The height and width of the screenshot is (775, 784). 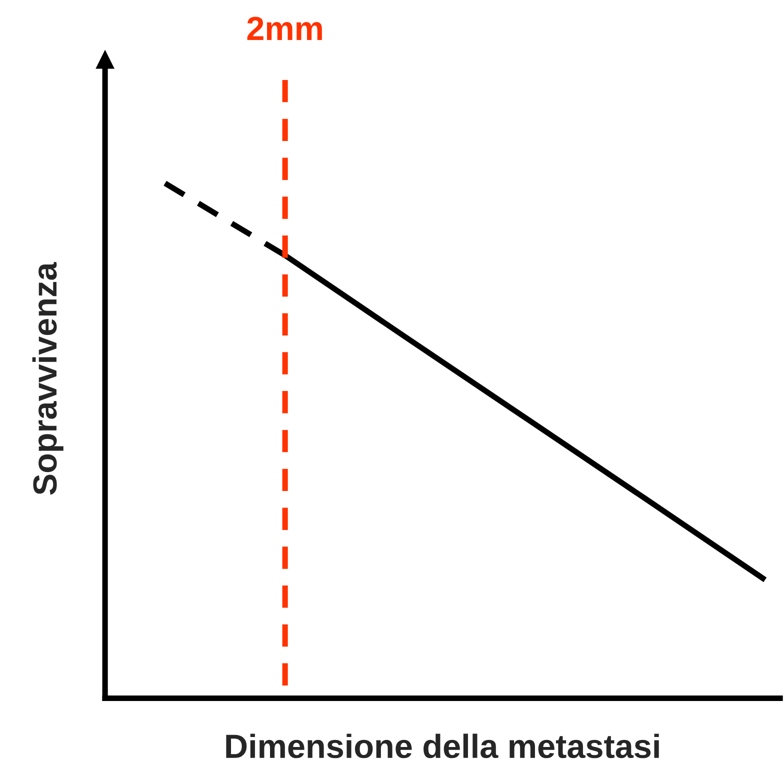 I want to click on x-axis-title: Dimensione della metastasi, so click(x=442, y=746).